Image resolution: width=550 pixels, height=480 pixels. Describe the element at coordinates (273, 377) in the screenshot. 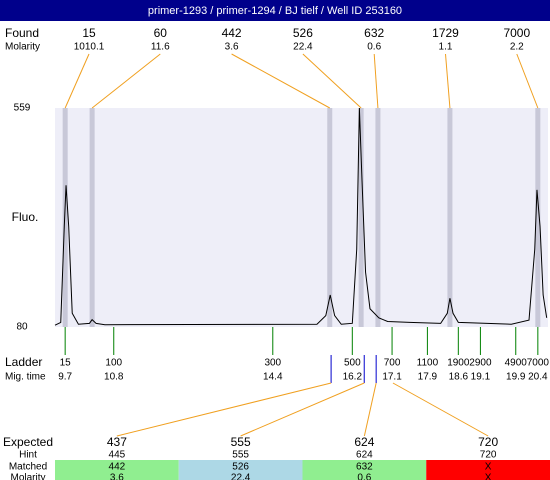

I see `ladder-time: 14.4` at that location.